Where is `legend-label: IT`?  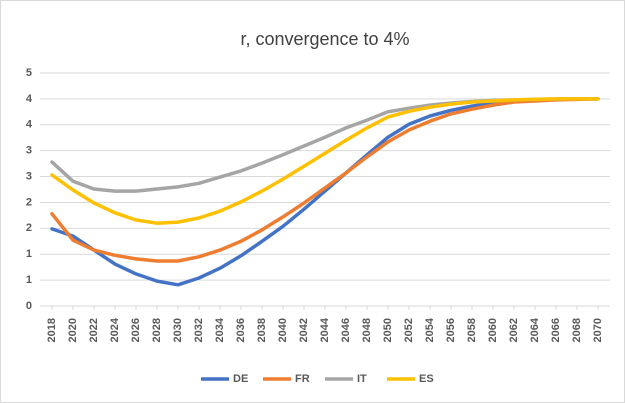 legend-label: IT is located at coordinates (362, 379).